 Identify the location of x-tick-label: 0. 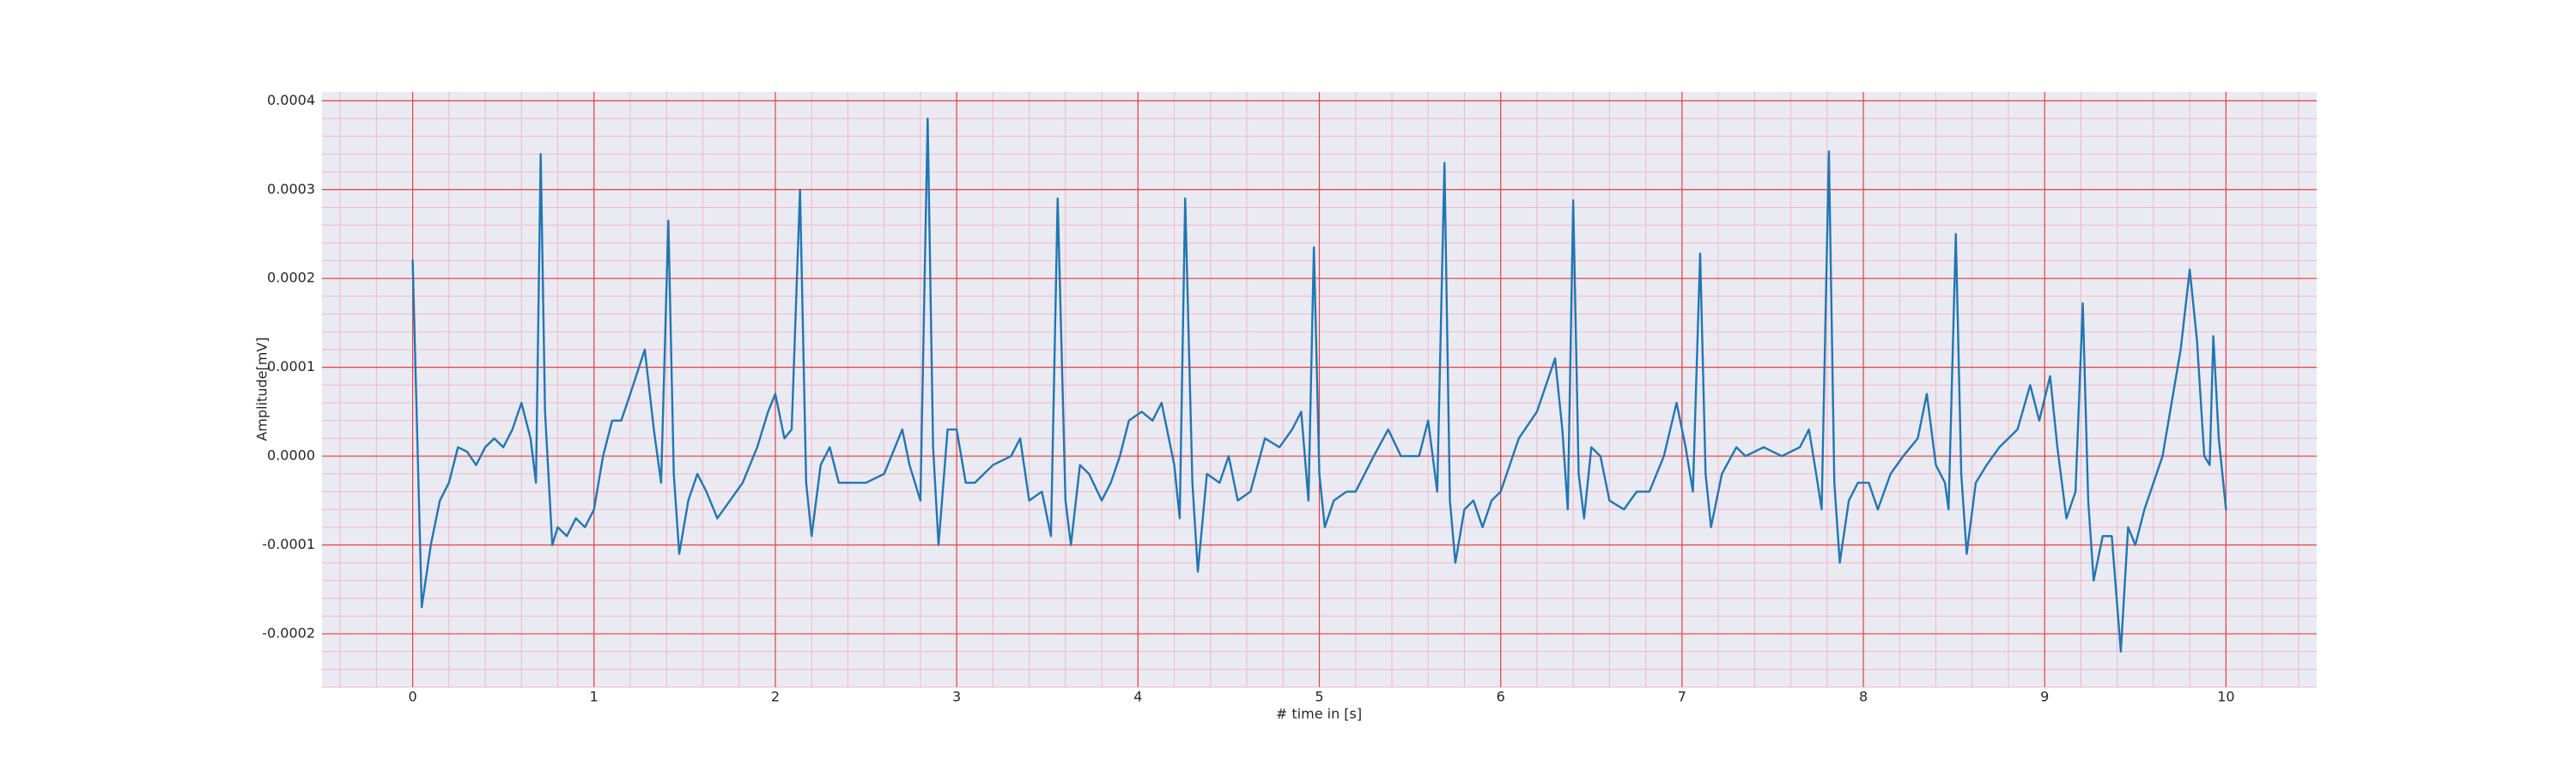
(412, 697).